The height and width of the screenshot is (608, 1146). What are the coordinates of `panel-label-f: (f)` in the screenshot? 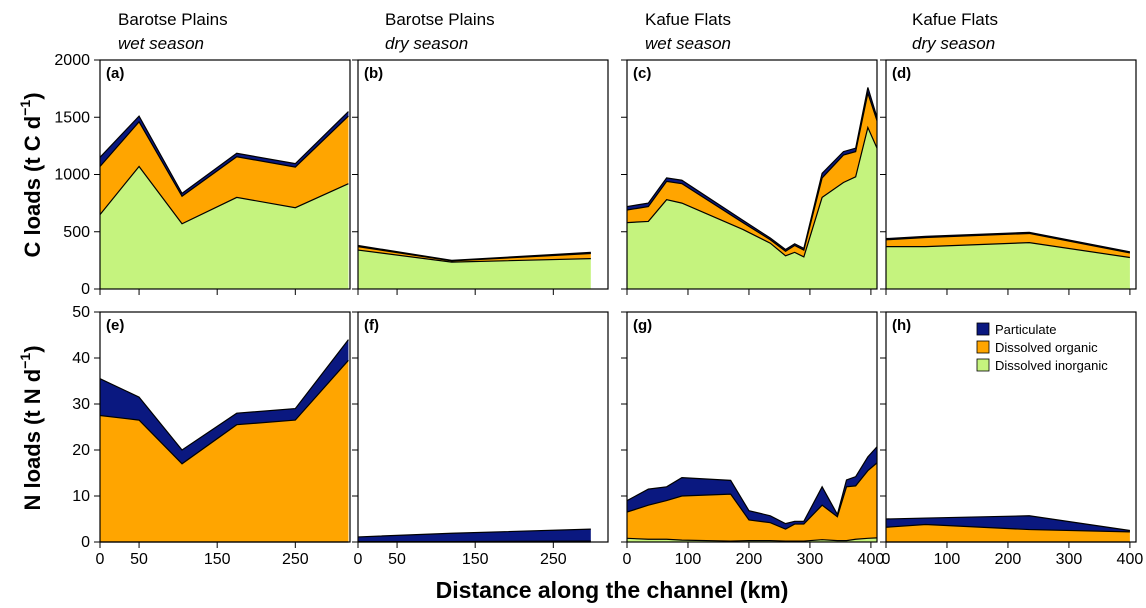 It's located at (371, 325).